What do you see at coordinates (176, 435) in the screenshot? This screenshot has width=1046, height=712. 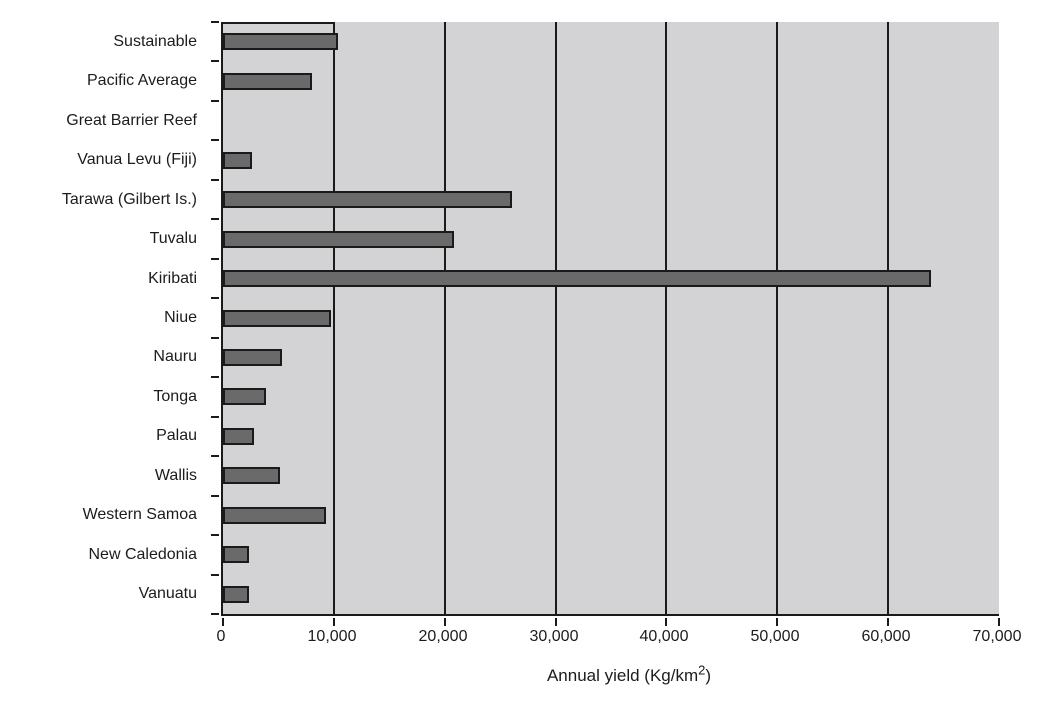 I see `category-label: Palau` at bounding box center [176, 435].